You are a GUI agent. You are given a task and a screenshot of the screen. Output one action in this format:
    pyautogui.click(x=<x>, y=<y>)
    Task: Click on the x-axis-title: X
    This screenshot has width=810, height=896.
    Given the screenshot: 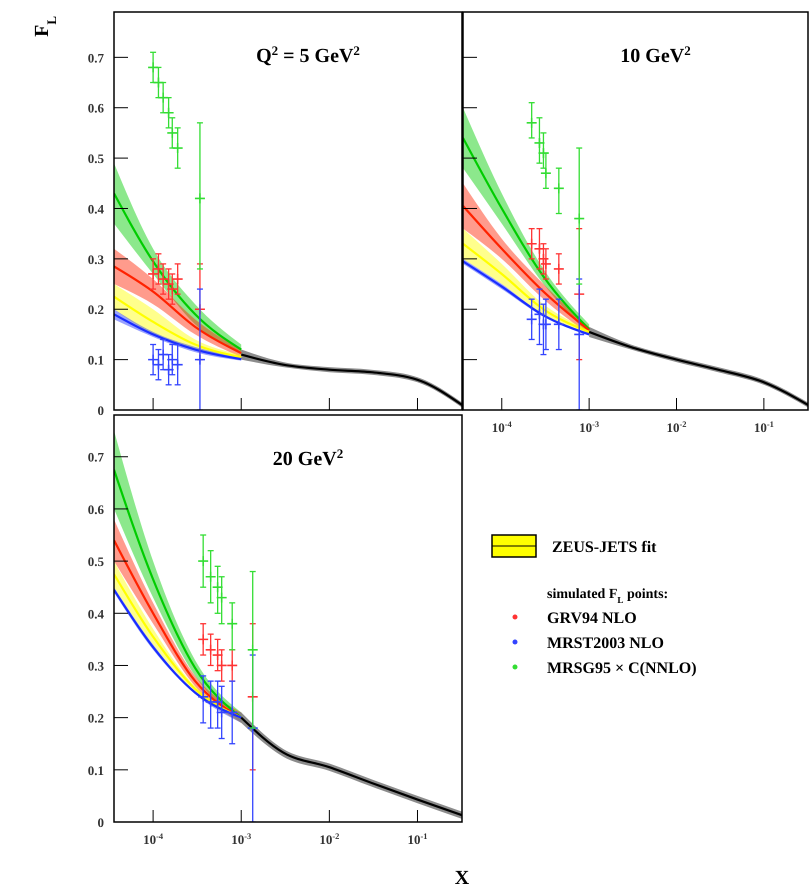 What is the action you would take?
    pyautogui.click(x=462, y=878)
    